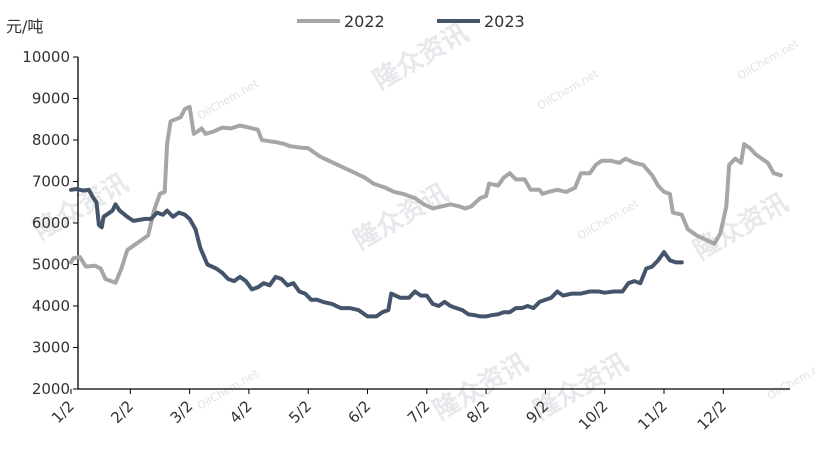  Describe the element at coordinates (51, 182) in the screenshot. I see `y-tick-label: 7000` at that location.